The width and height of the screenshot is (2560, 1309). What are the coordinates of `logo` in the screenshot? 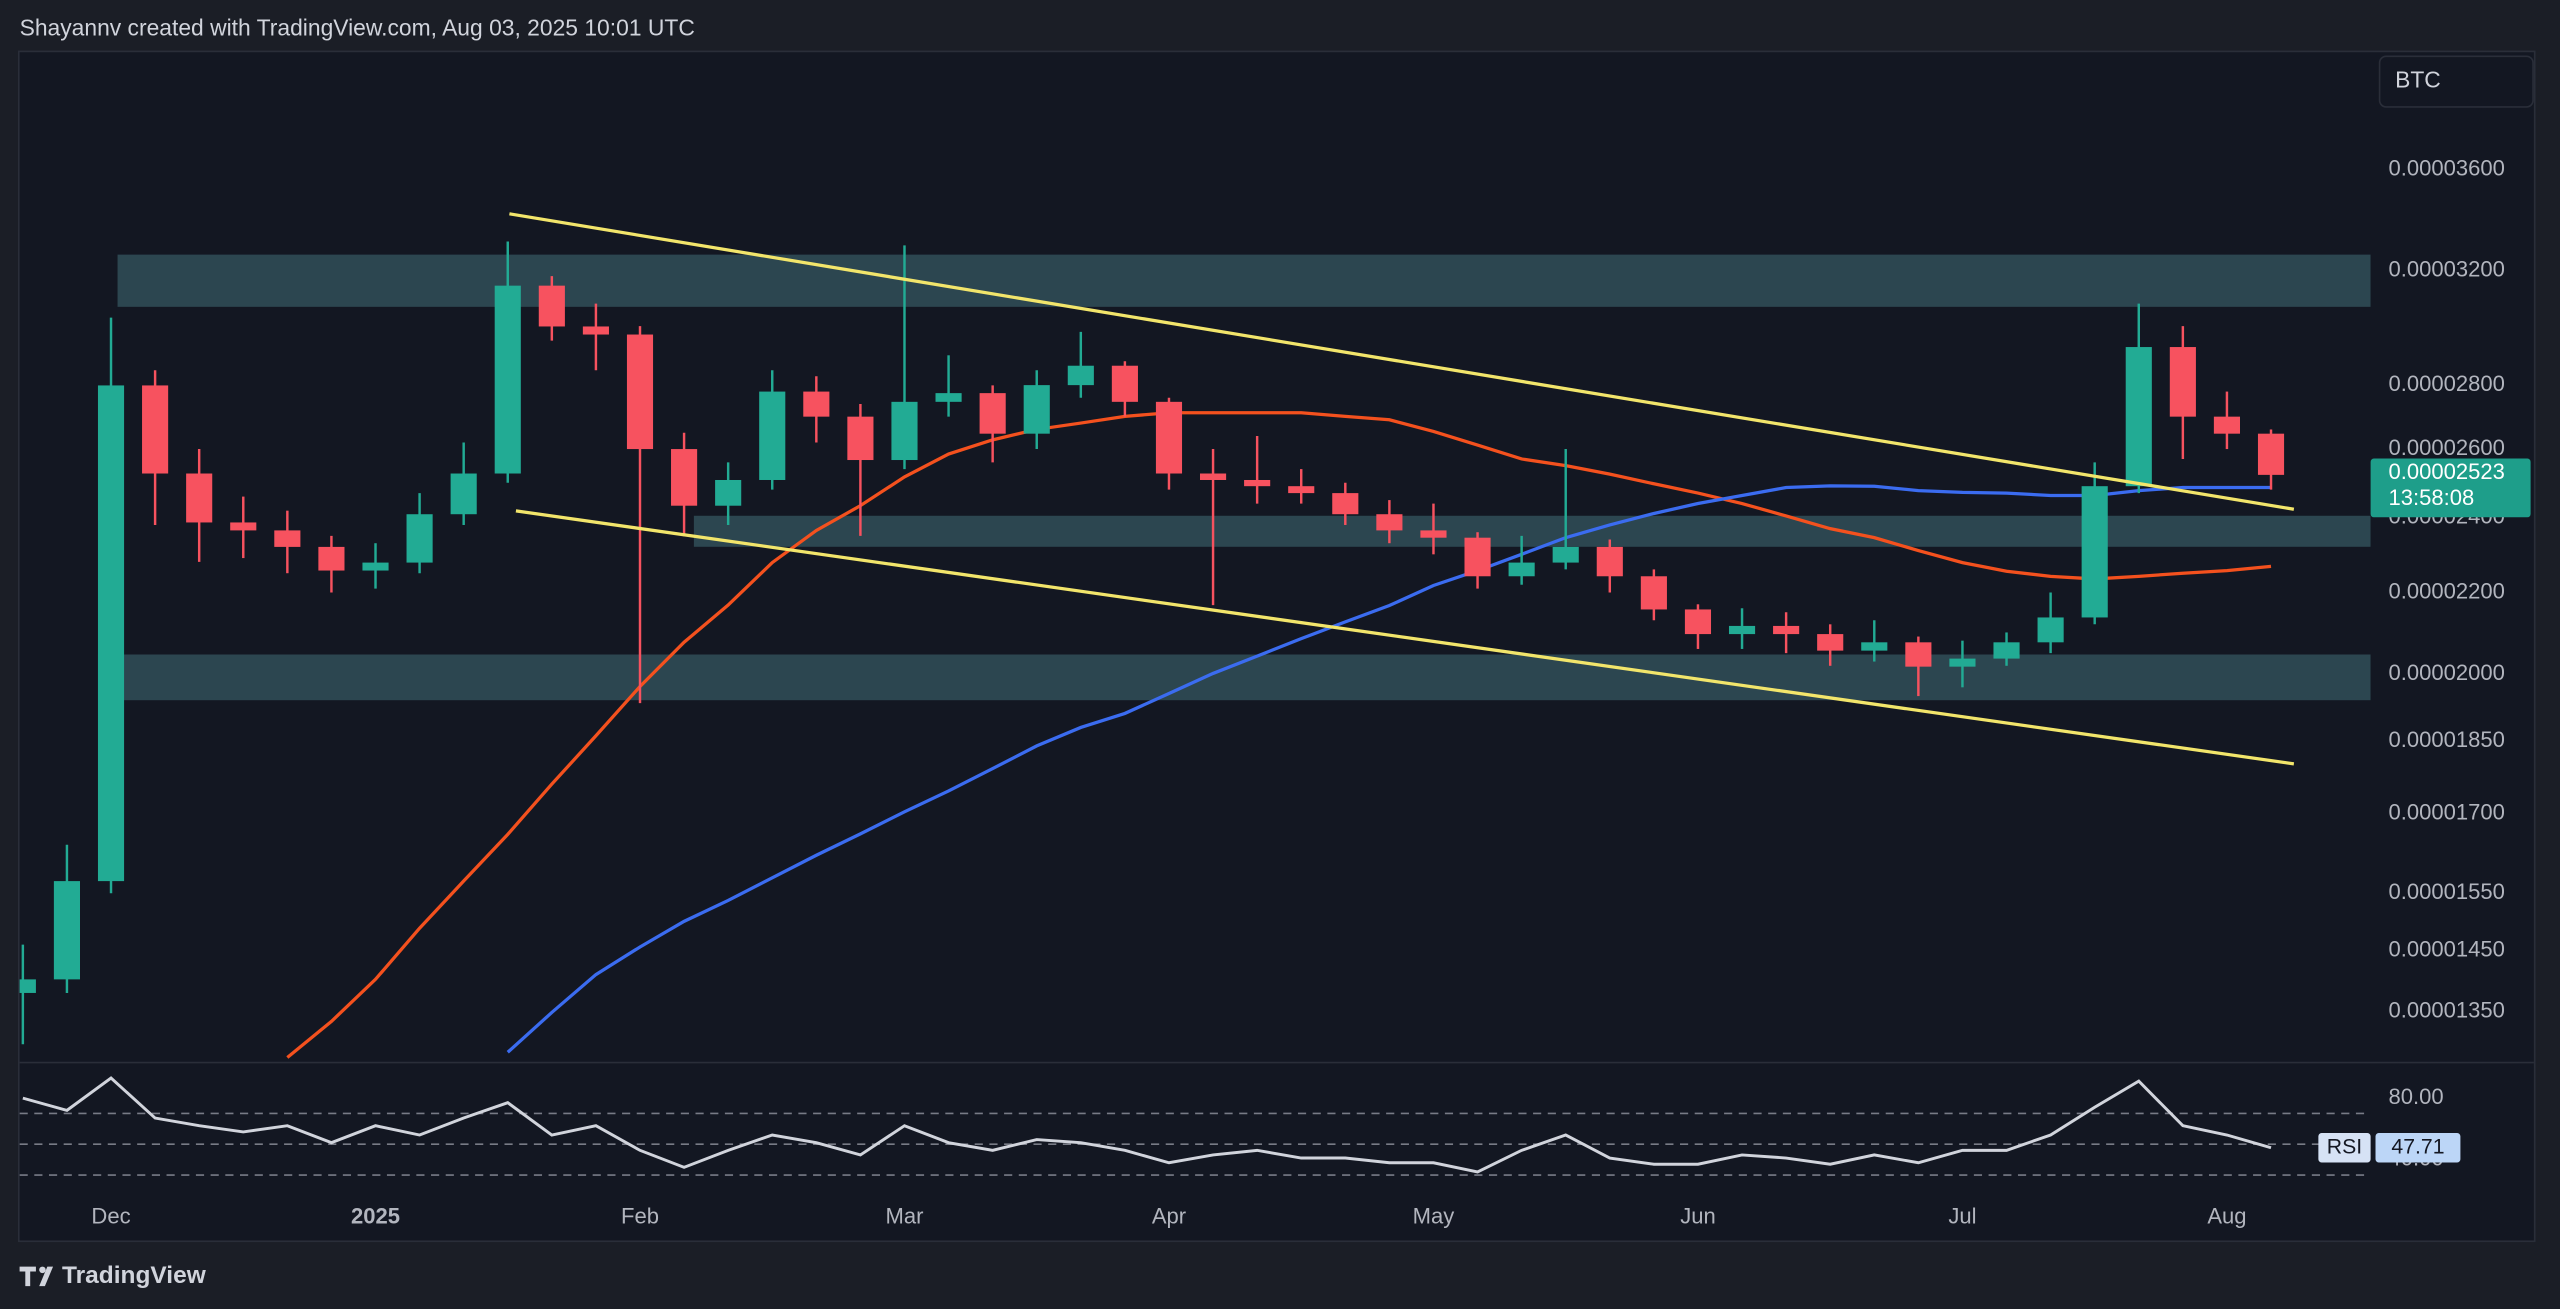 It's located at (36, 1276).